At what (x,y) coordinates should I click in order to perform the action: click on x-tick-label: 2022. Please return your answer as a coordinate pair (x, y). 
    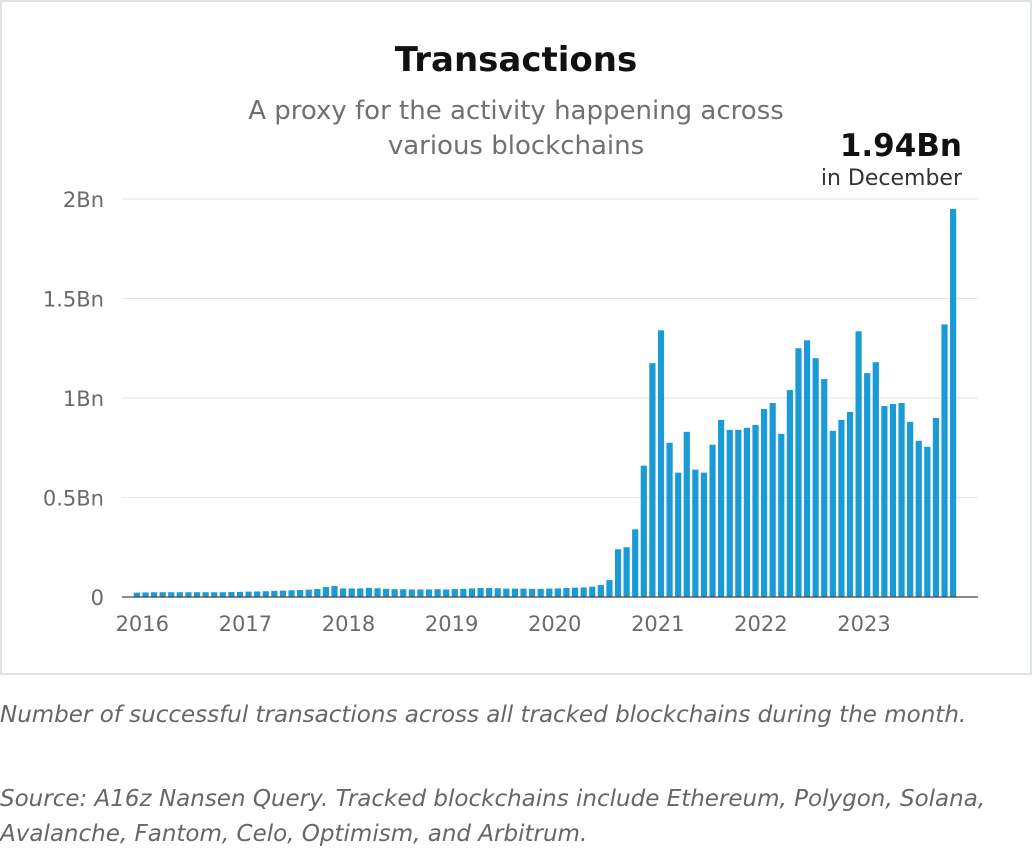
    Looking at the image, I should click on (760, 624).